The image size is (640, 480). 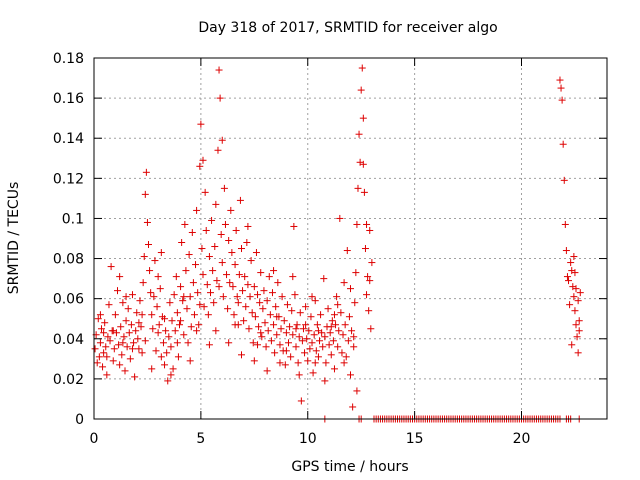 What do you see at coordinates (68, 179) in the screenshot?
I see `y-tick-label: 0.12` at bounding box center [68, 179].